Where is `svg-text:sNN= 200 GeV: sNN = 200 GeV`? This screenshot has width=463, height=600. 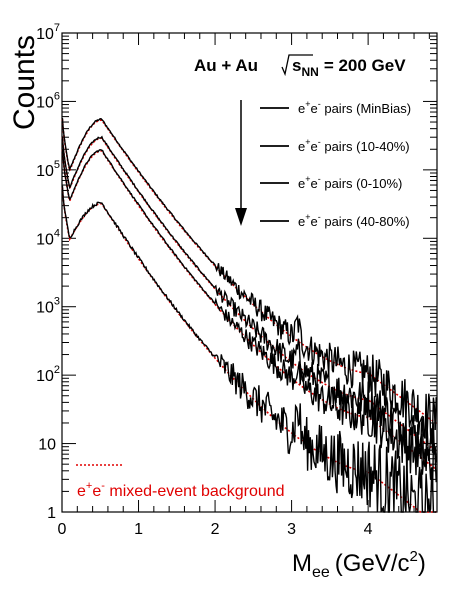
svg-text:sNN= 200 GeV: sNN = 200 GeV is located at coordinates (349, 67).